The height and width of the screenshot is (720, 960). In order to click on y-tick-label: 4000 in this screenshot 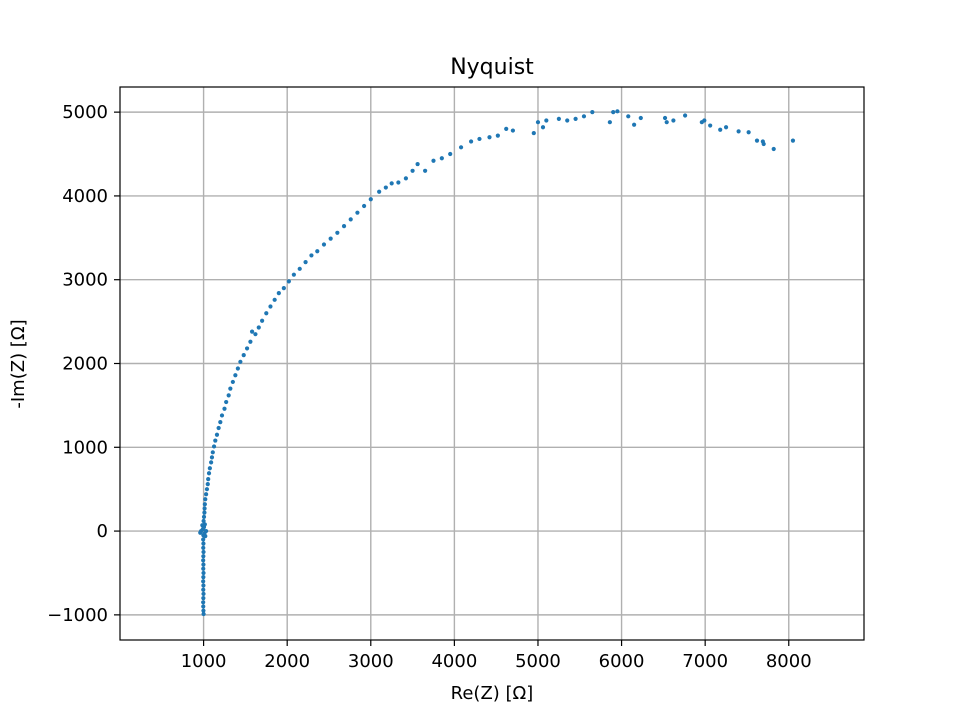, I will do `click(85, 196)`.